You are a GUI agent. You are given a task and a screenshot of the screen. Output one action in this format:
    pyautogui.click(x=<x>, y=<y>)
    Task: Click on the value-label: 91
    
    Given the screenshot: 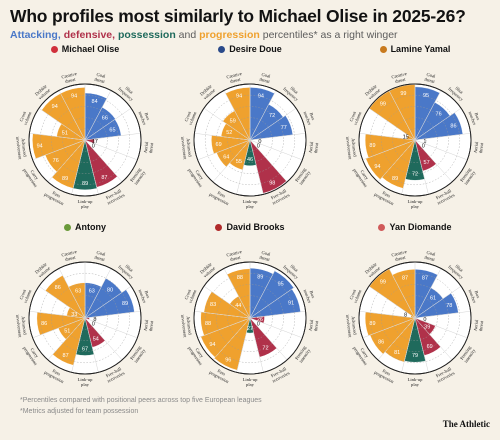 What is the action you would take?
    pyautogui.click(x=291, y=303)
    